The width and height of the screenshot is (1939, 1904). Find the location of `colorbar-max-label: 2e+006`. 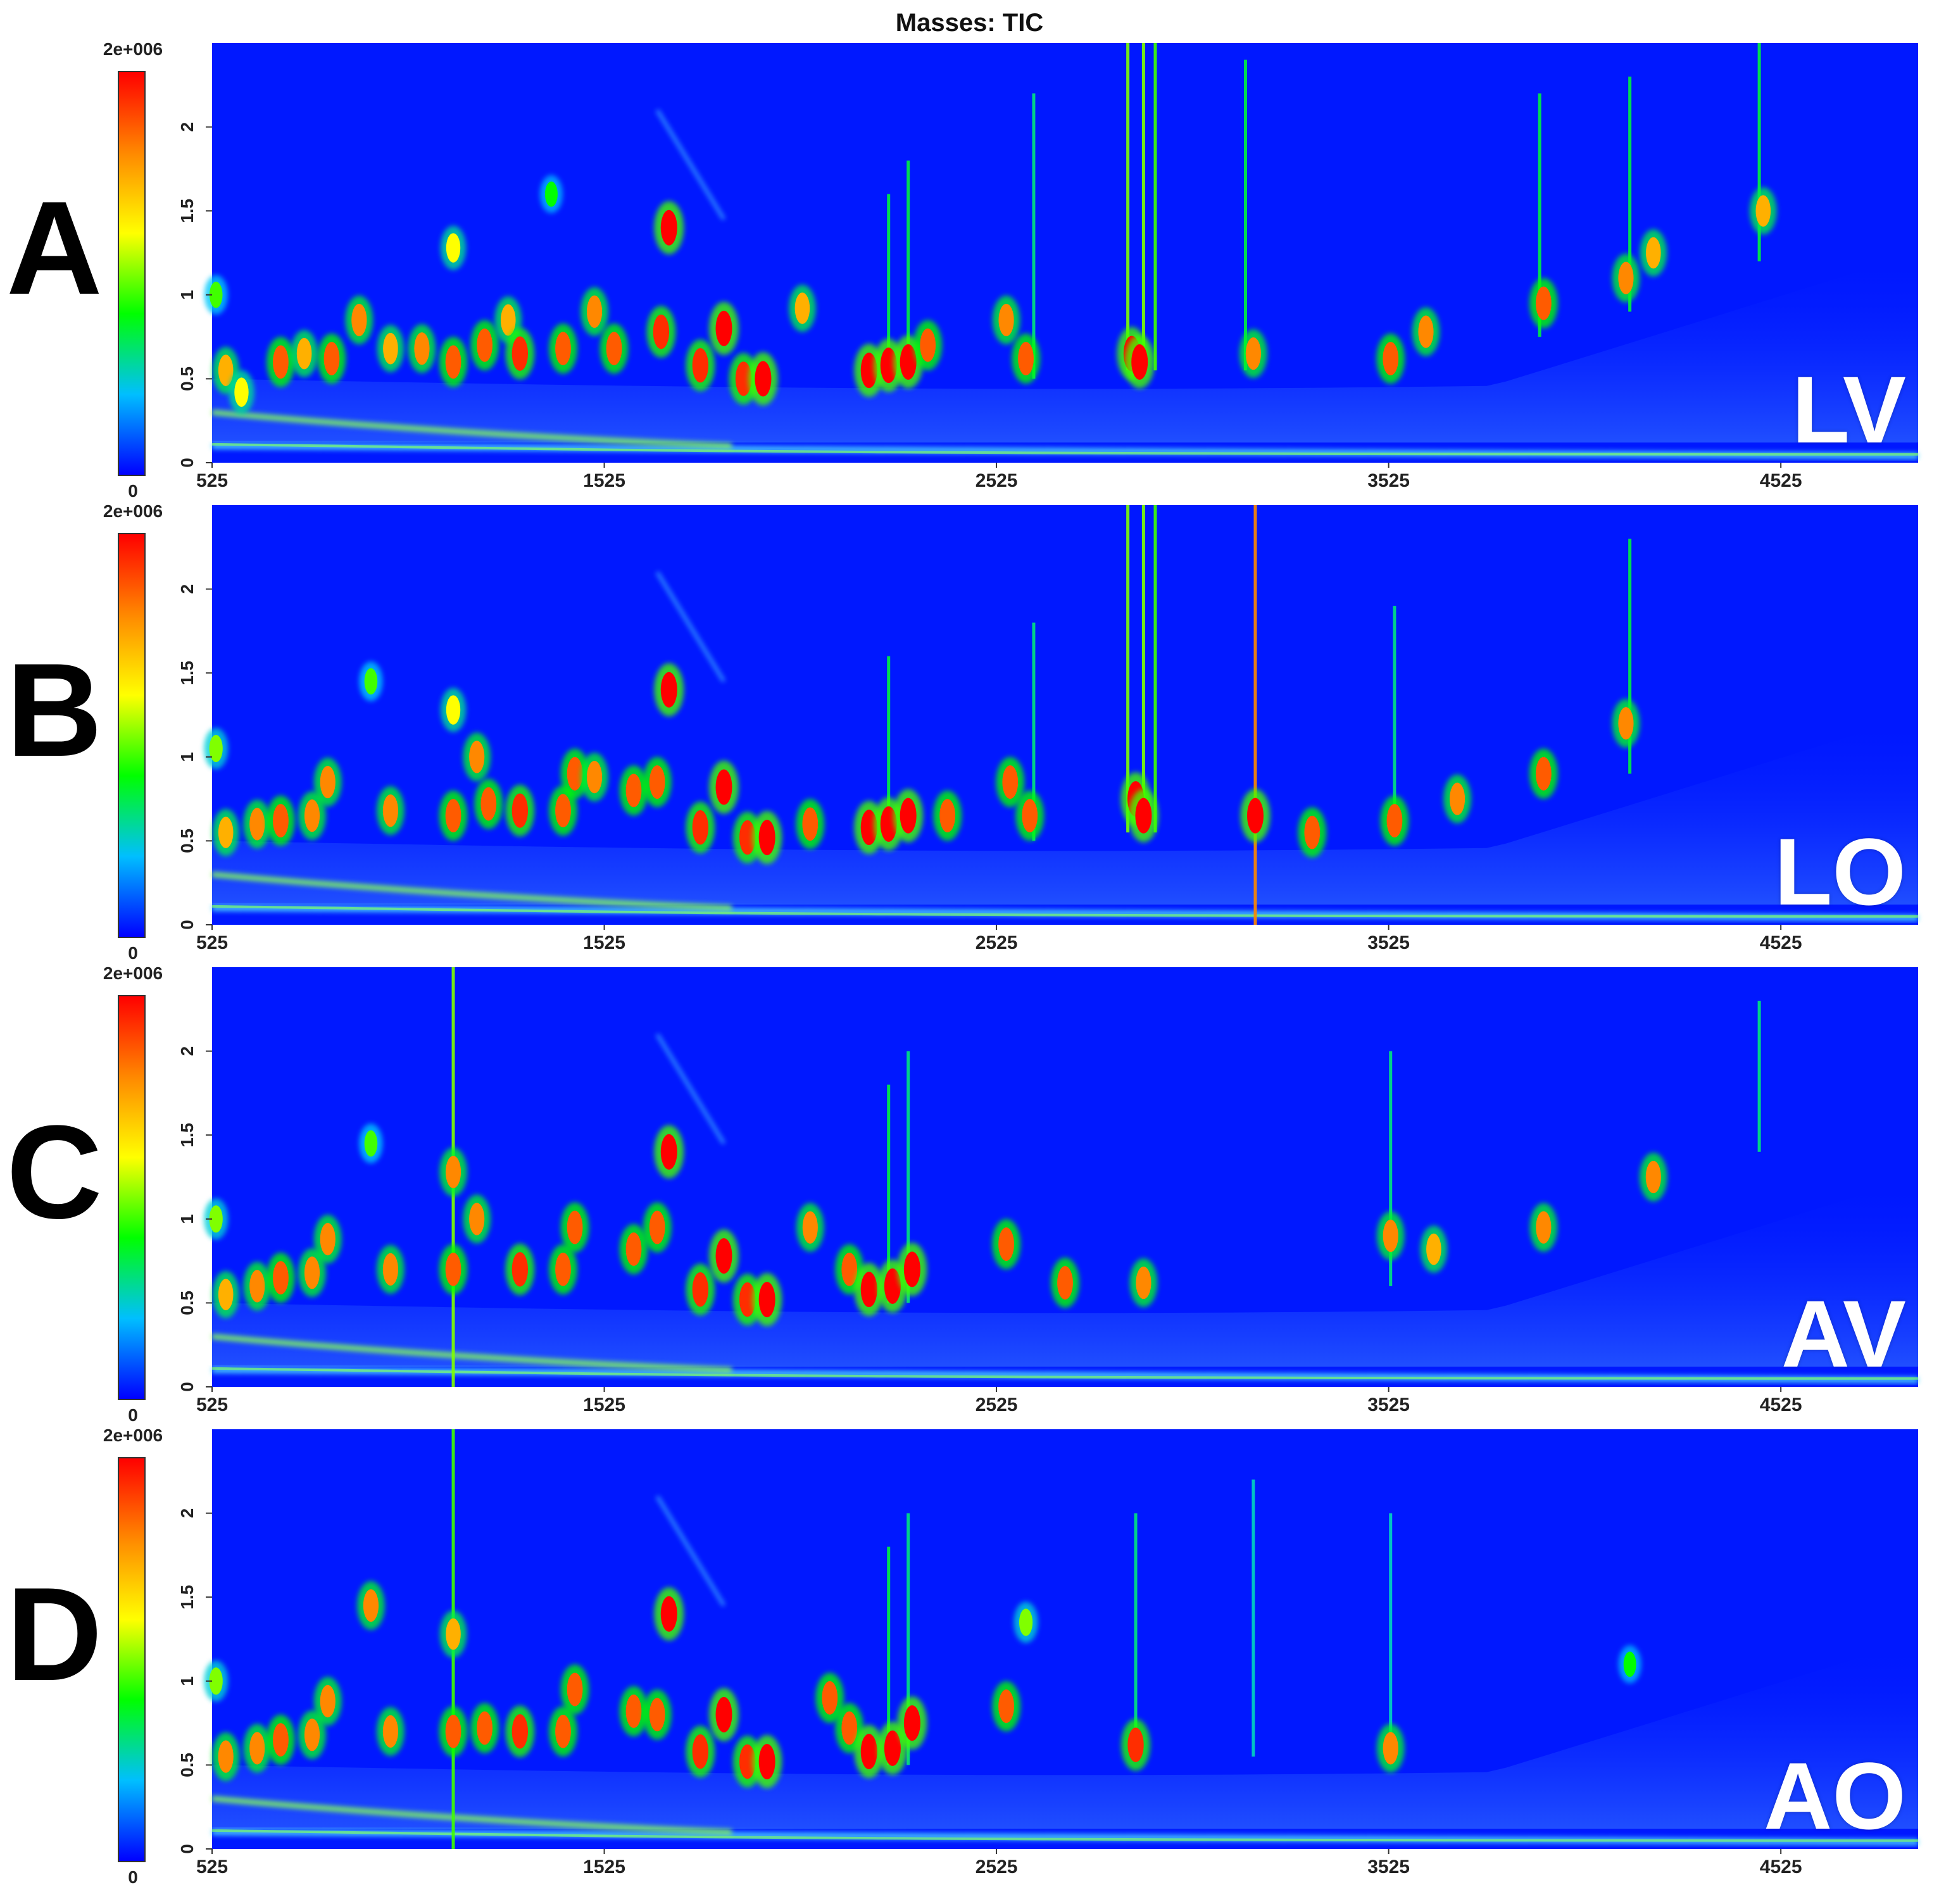

colorbar-max-label: 2e+006 is located at coordinates (133, 49).